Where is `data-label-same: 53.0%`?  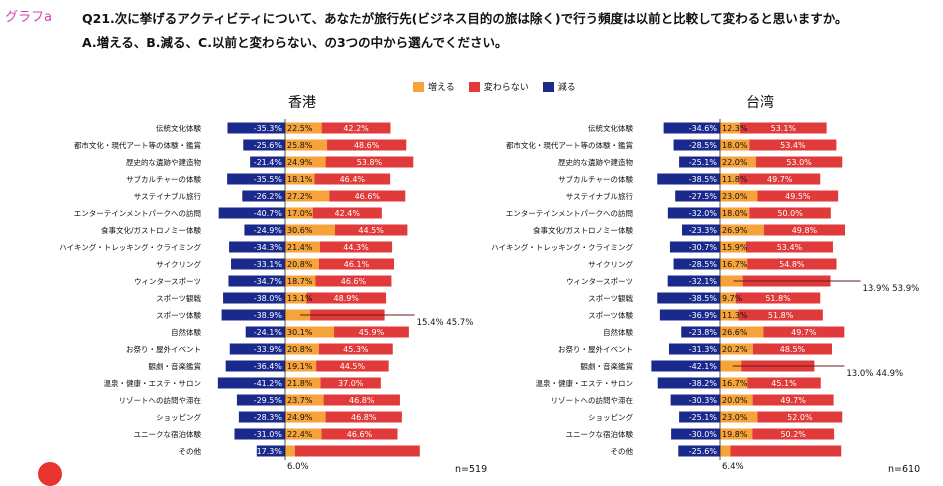
data-label-same: 53.0% is located at coordinates (799, 162).